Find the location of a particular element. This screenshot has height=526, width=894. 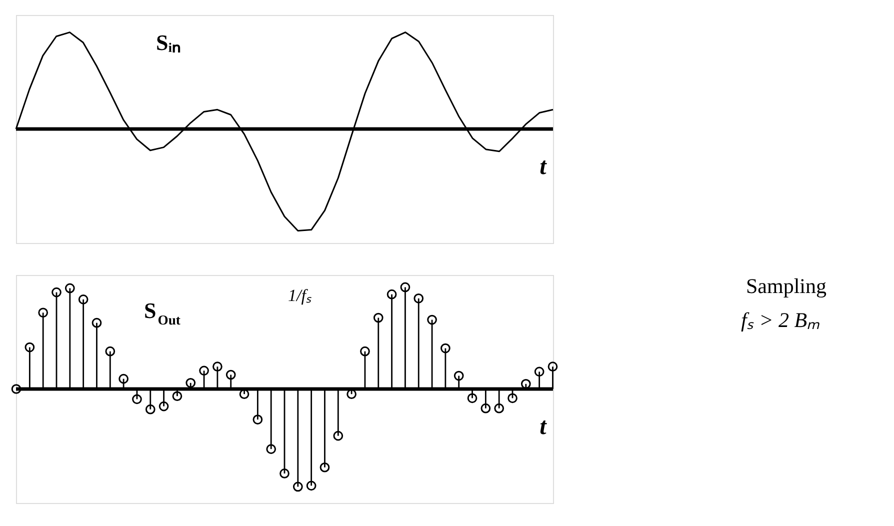

annotation: 1/fₛ is located at coordinates (300, 295).